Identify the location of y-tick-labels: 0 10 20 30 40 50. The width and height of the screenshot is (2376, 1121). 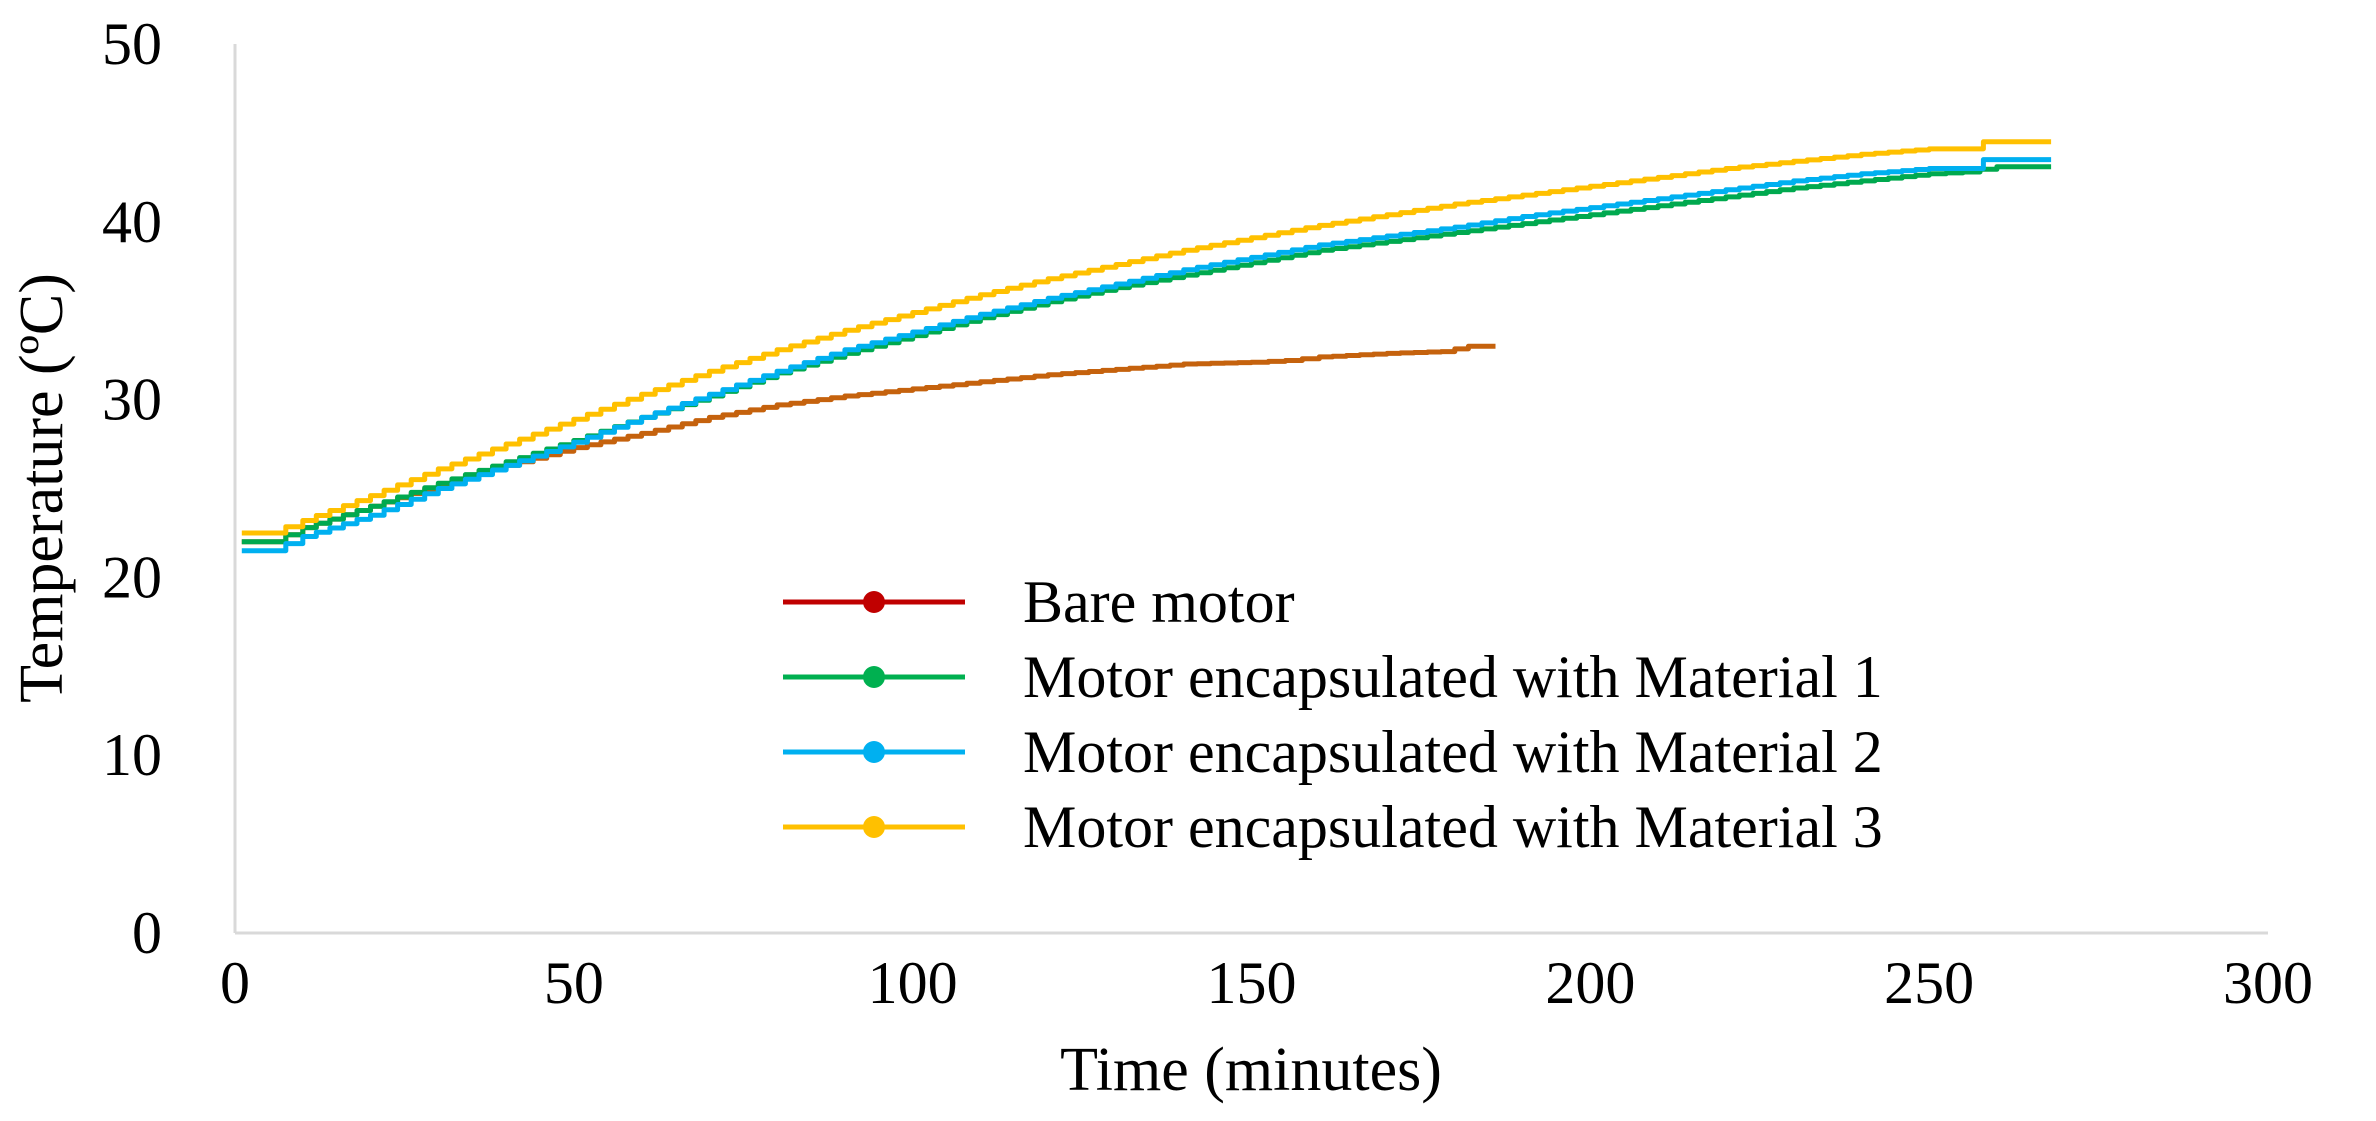
(132, 488).